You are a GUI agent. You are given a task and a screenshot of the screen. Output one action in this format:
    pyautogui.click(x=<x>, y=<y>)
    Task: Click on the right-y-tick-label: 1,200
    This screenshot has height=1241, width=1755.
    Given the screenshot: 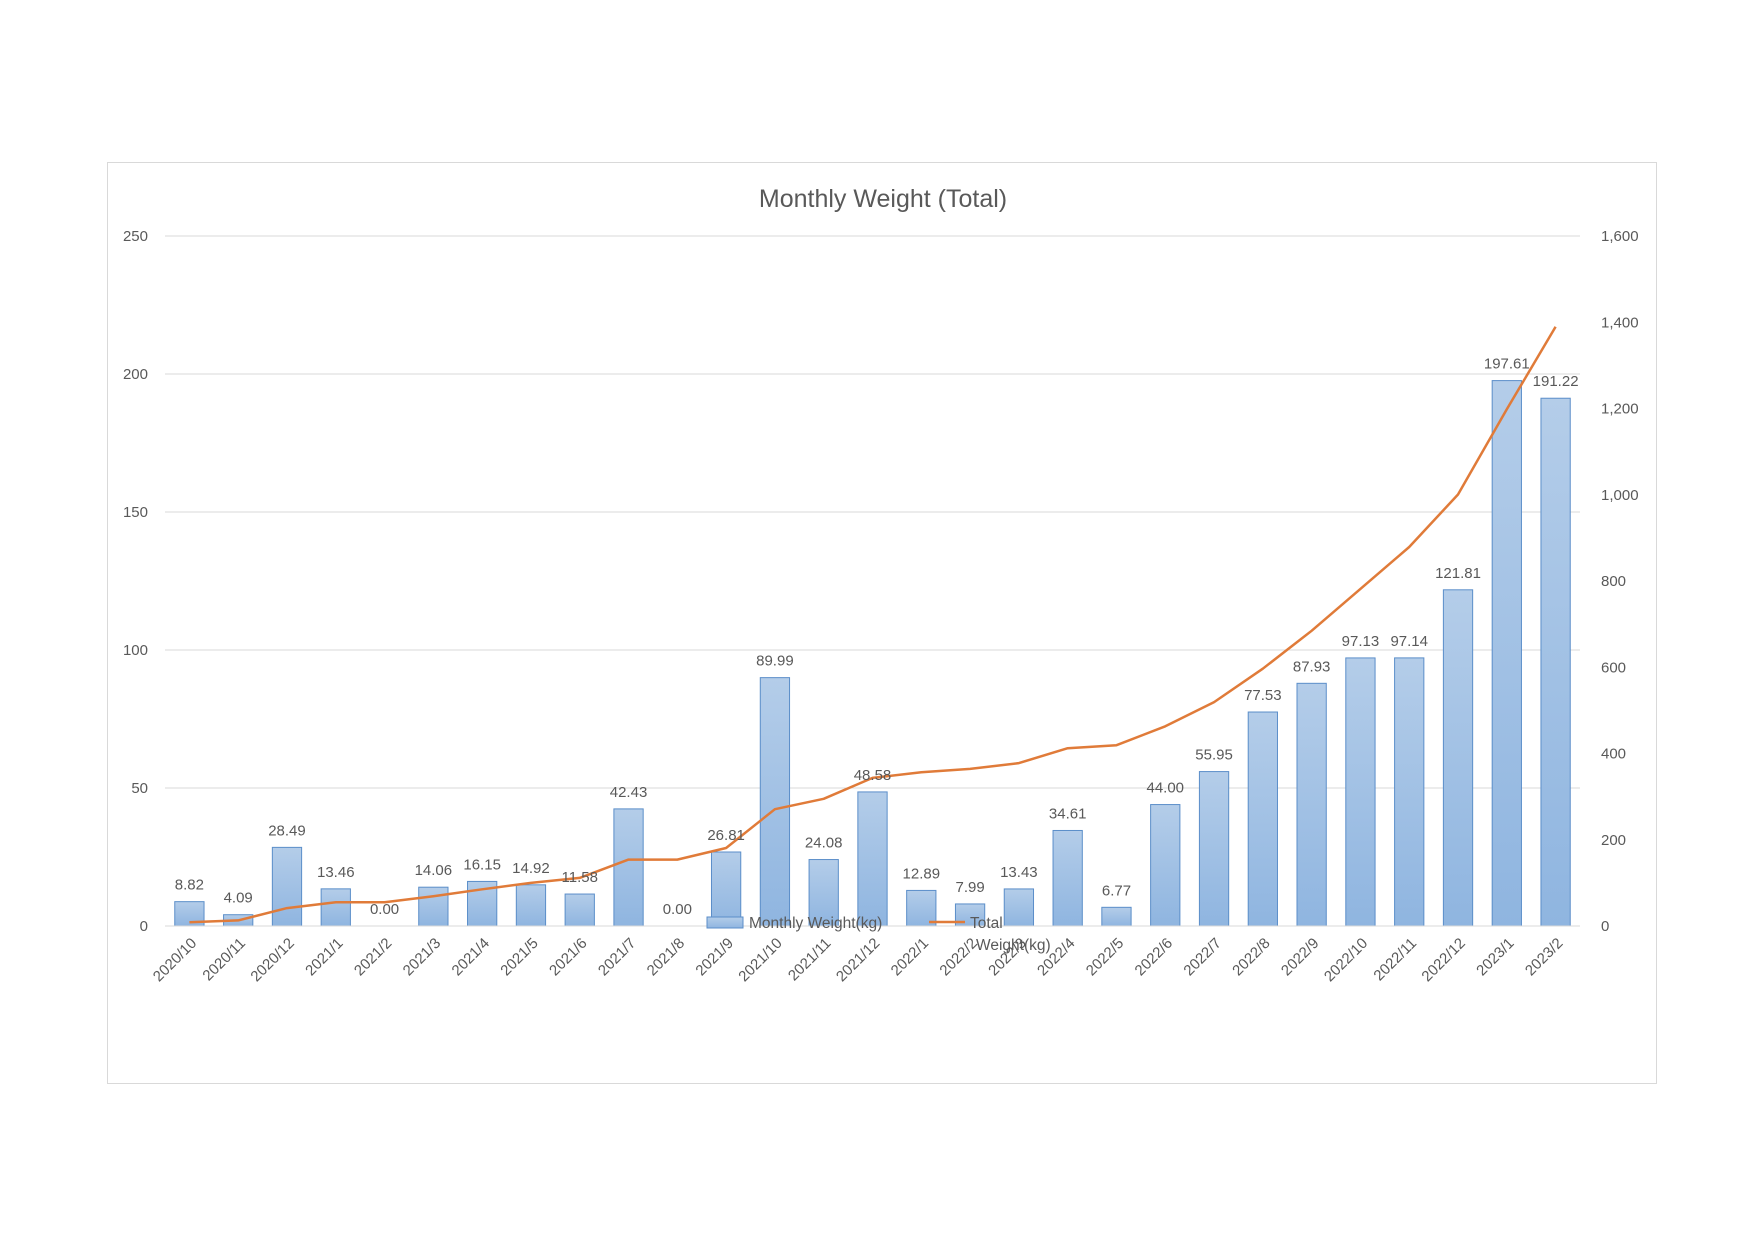 What is the action you would take?
    pyautogui.click(x=1620, y=409)
    